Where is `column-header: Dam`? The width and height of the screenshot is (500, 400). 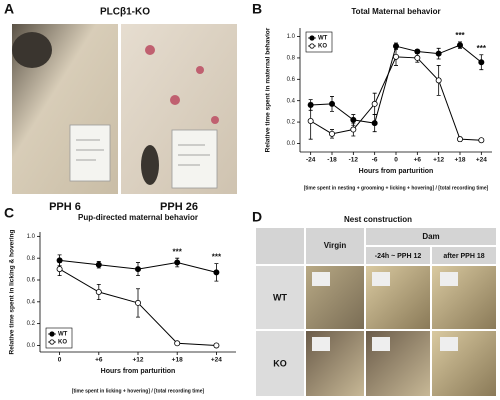 column-header: Dam is located at coordinates (430, 236).